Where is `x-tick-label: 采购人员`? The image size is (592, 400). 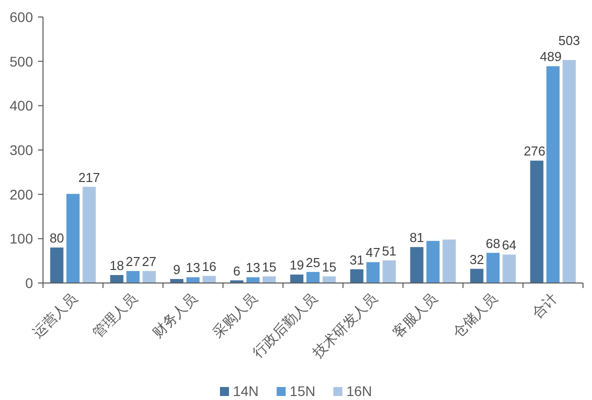 x-tick-label: 采购人员 is located at coordinates (234, 315).